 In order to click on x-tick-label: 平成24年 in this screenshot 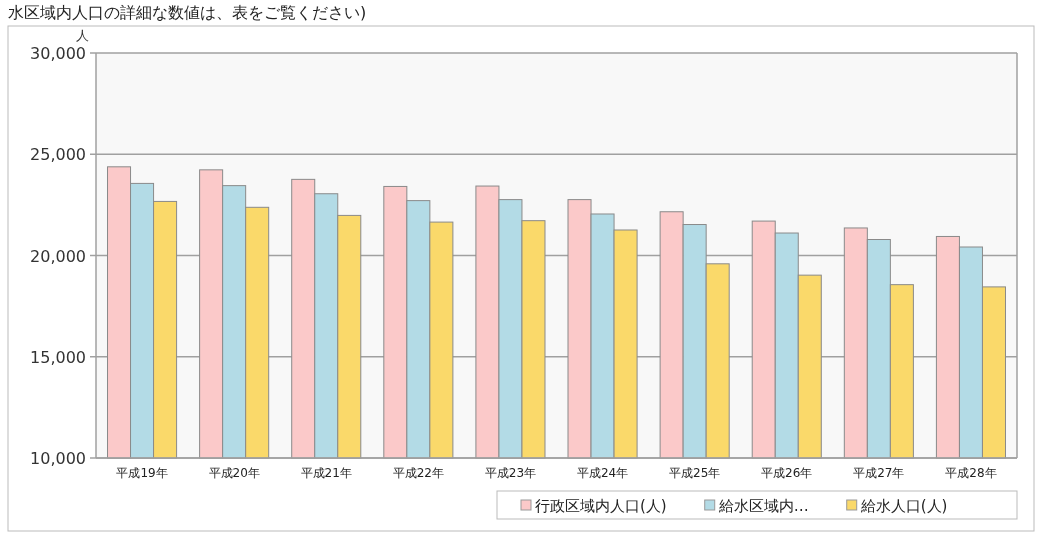, I will do `click(602, 473)`.